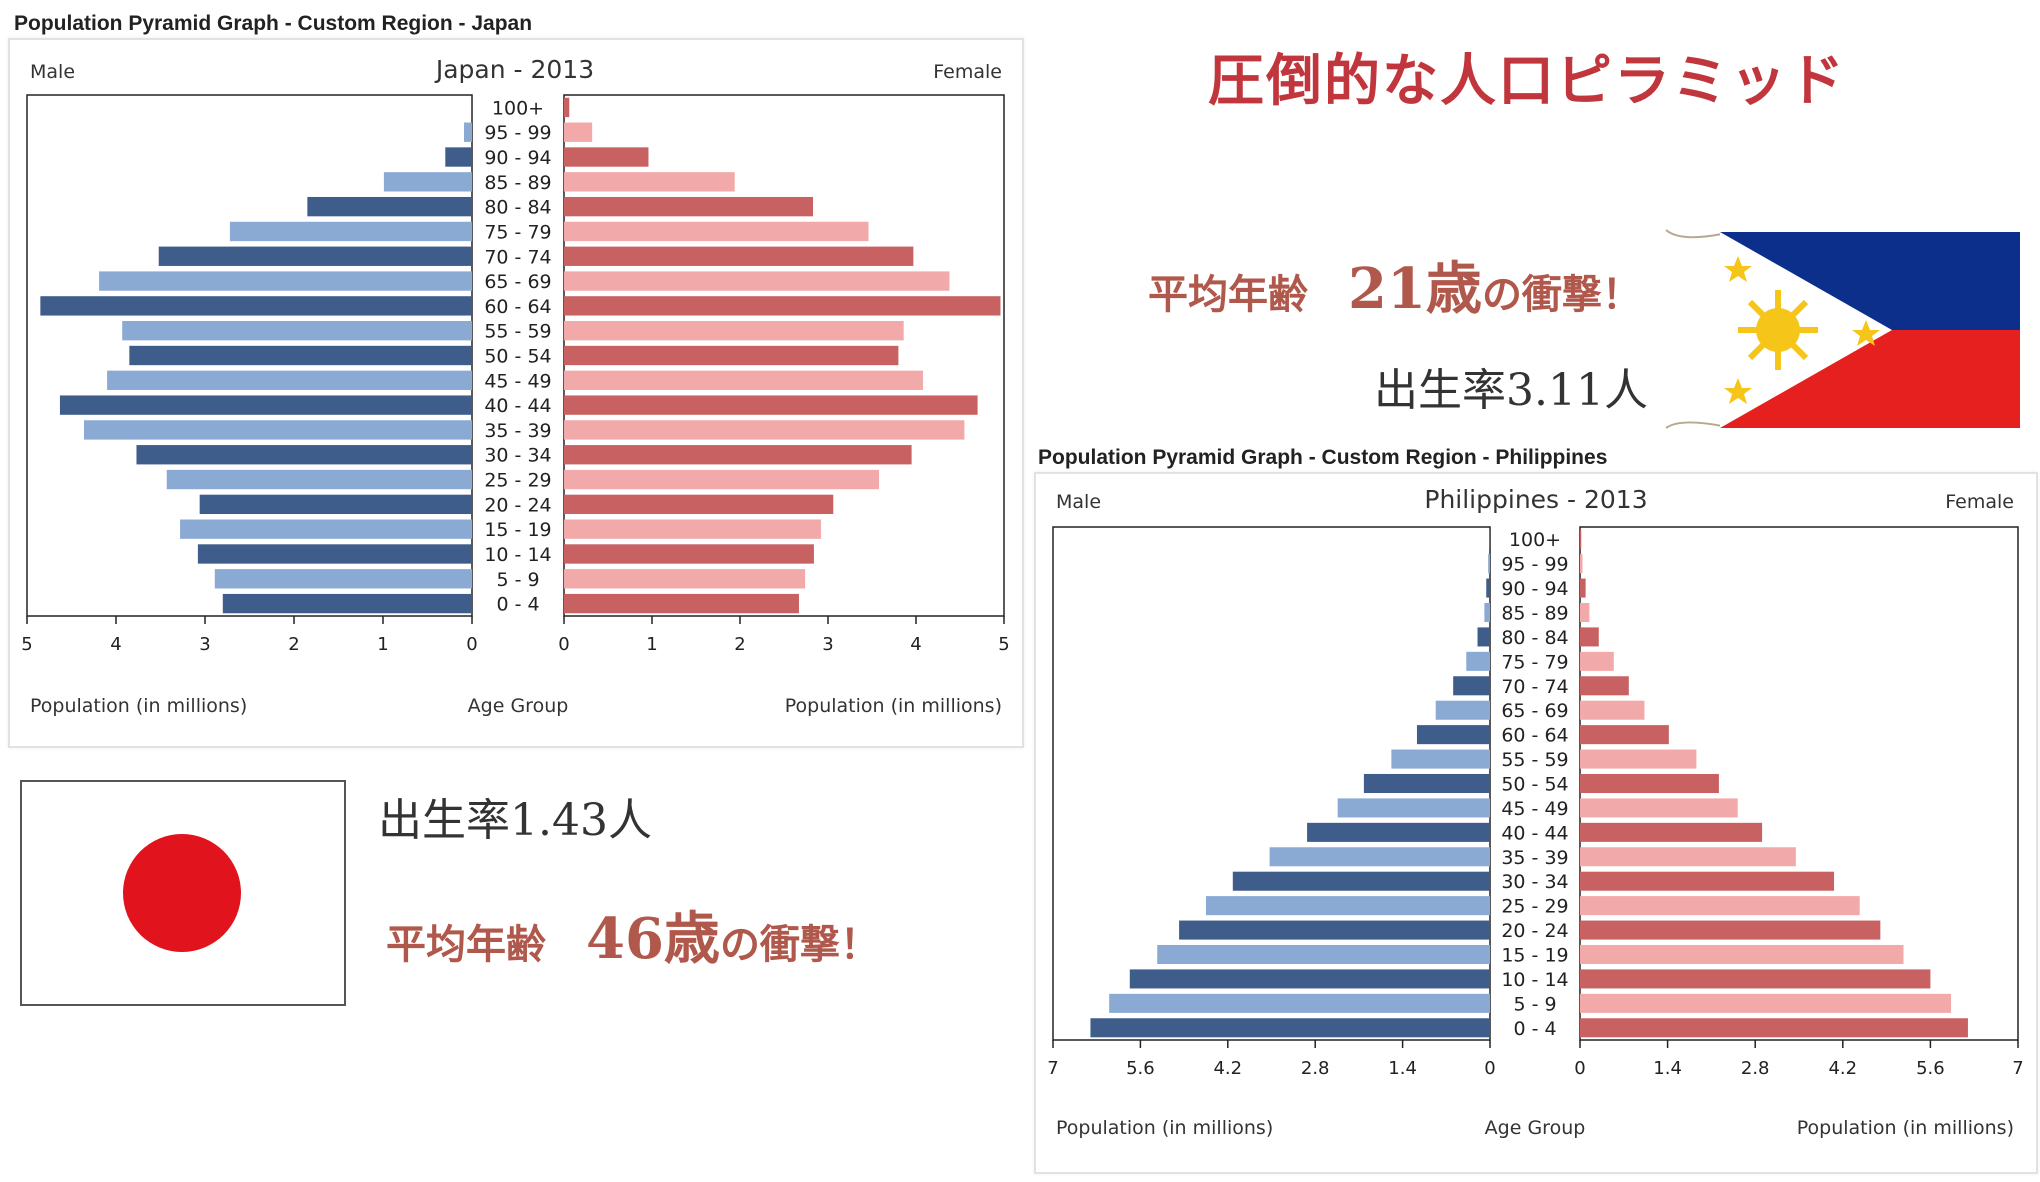 The image size is (2040, 1182). What do you see at coordinates (1755, 1068) in the screenshot?
I see `female-axis-tick-label: 2.8` at bounding box center [1755, 1068].